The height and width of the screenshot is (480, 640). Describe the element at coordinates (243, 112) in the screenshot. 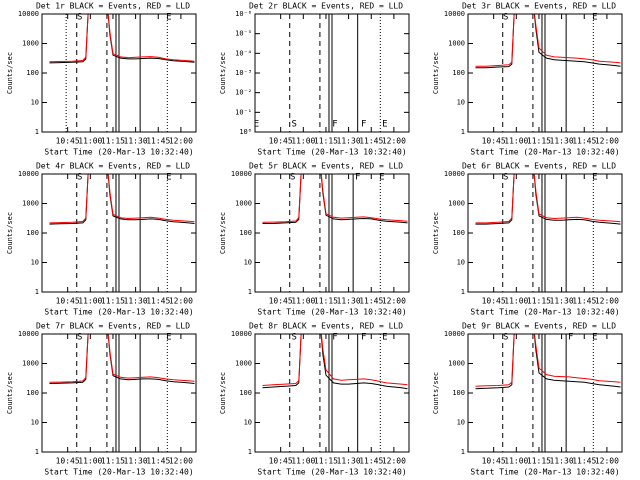

I see `y-tick-label: 10⁻¹` at that location.